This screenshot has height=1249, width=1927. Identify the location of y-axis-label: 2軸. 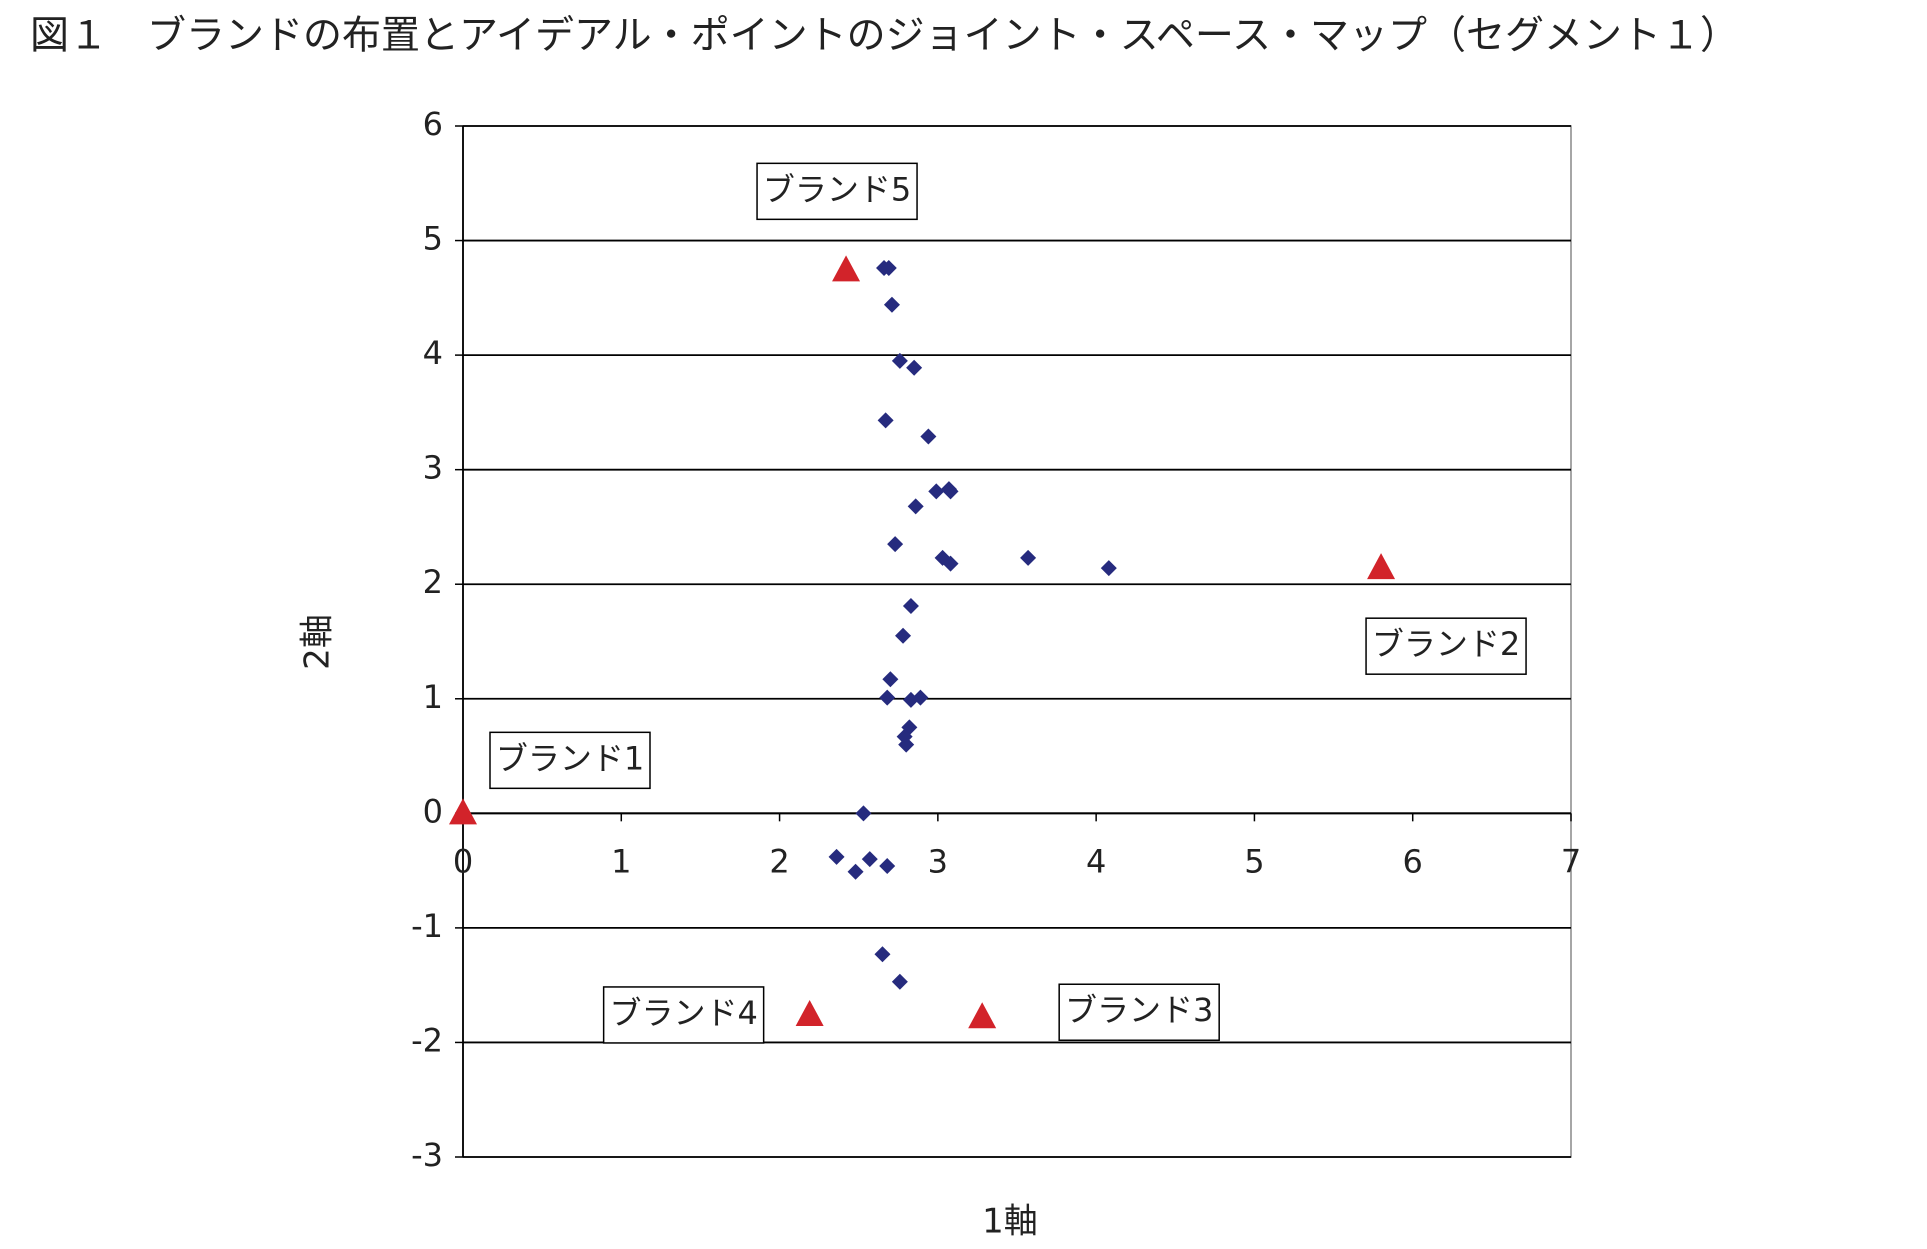
(318, 642).